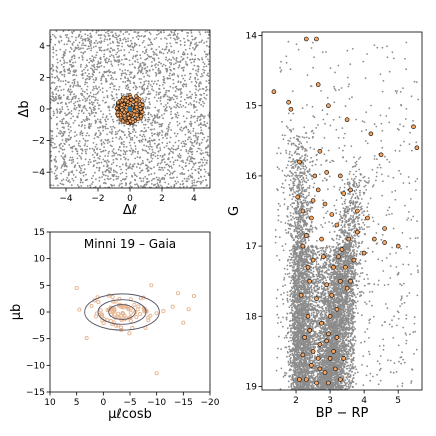 The image size is (436, 436). Describe the element at coordinates (125, 100) in the screenshot. I see `member-star` at that location.